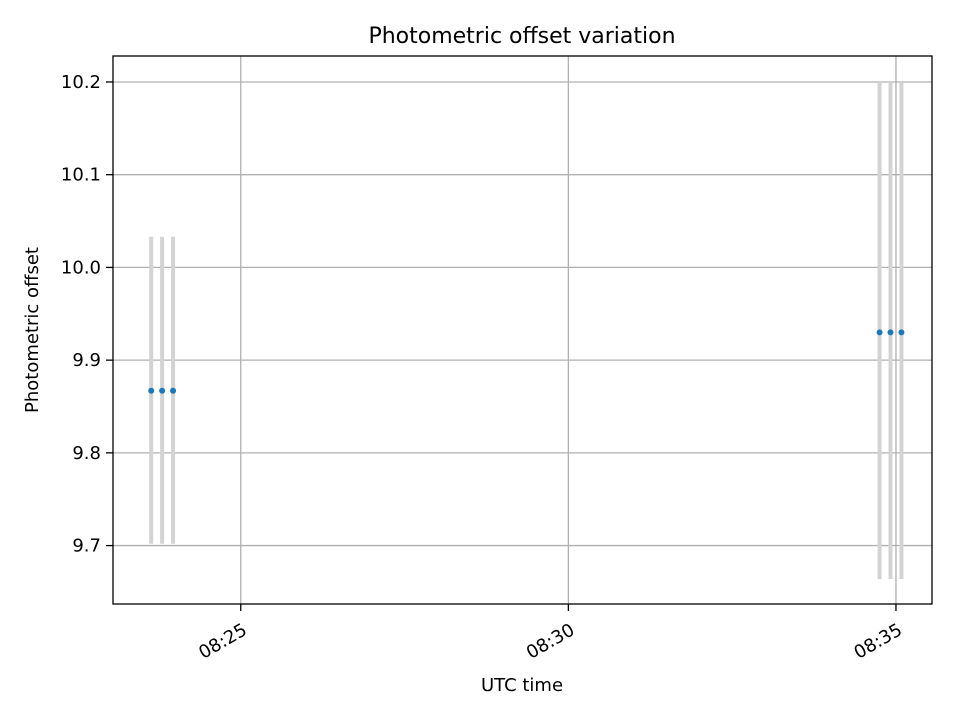 The height and width of the screenshot is (720, 960). Describe the element at coordinates (550, 641) in the screenshot. I see `x-tick-label: 08:30` at that location.